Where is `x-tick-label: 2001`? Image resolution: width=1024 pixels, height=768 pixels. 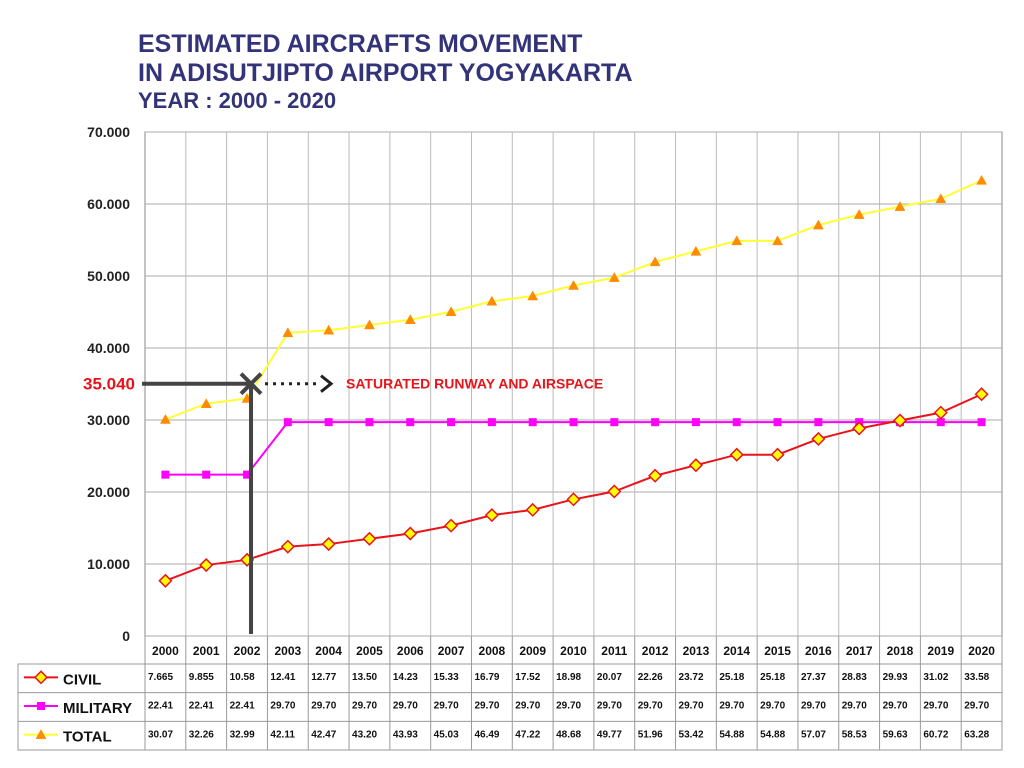 x-tick-label: 2001 is located at coordinates (206, 651).